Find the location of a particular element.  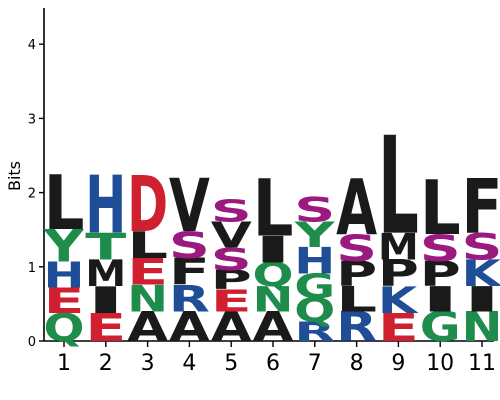

x-ticks: 1 2 3 4 5 6 7 8 9 10 11 is located at coordinates (276, 358).